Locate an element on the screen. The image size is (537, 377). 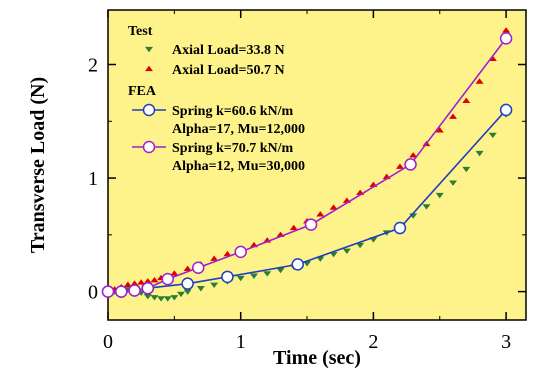
x-tick-label: 0 is located at coordinates (108, 342).